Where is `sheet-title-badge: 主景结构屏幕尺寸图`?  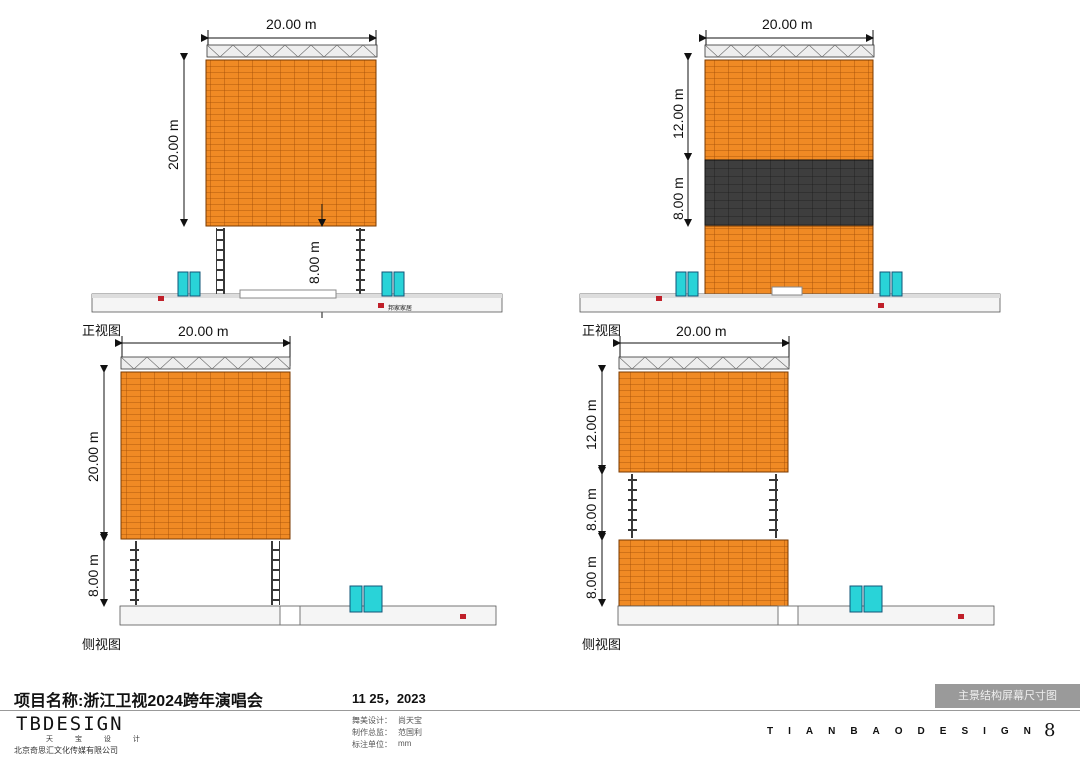 sheet-title-badge: 主景结构屏幕尺寸图 is located at coordinates (1007, 696).